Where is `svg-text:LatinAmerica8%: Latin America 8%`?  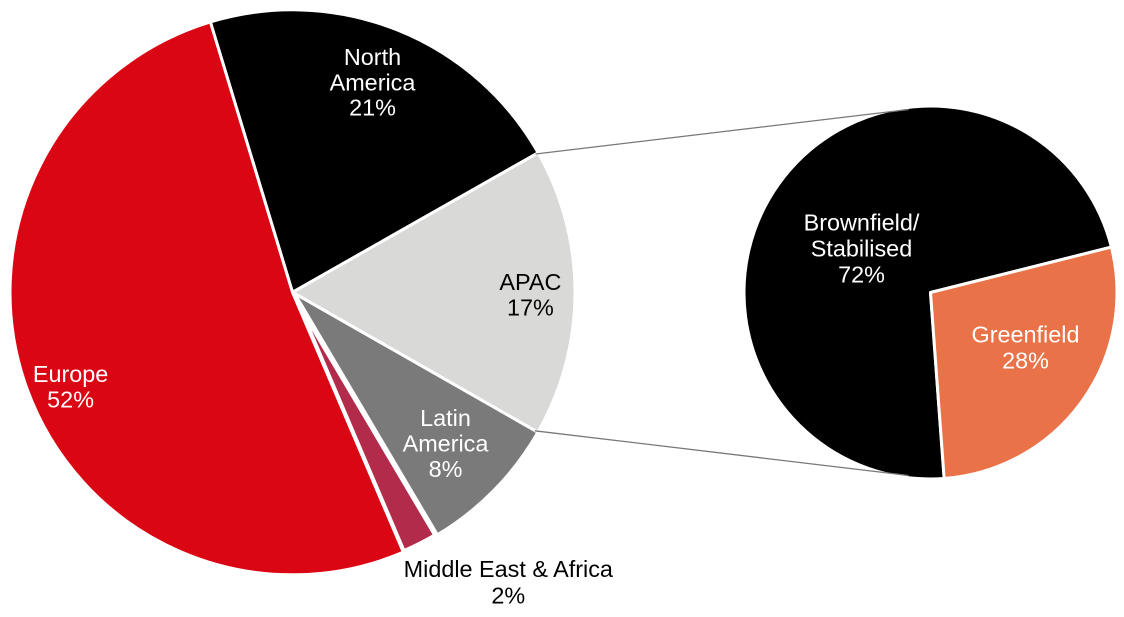 svg-text:LatinAmerica8%: Latin America 8% is located at coordinates (446, 443).